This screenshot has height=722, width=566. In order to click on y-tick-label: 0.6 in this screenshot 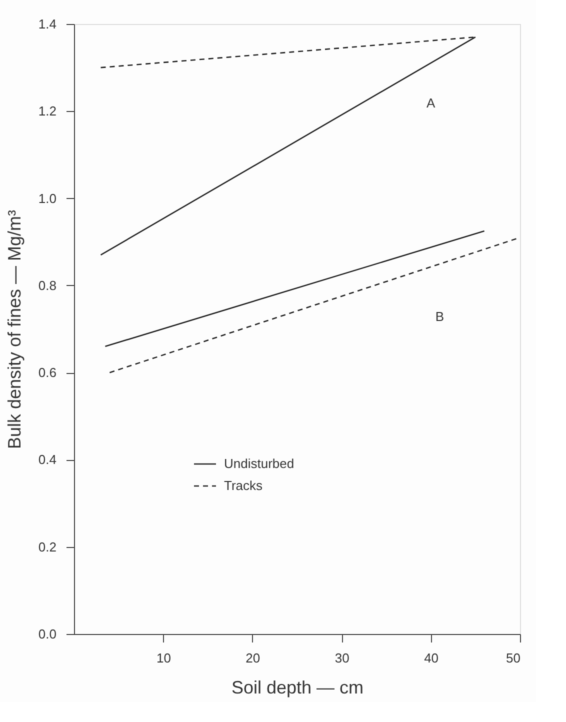, I will do `click(47, 372)`.